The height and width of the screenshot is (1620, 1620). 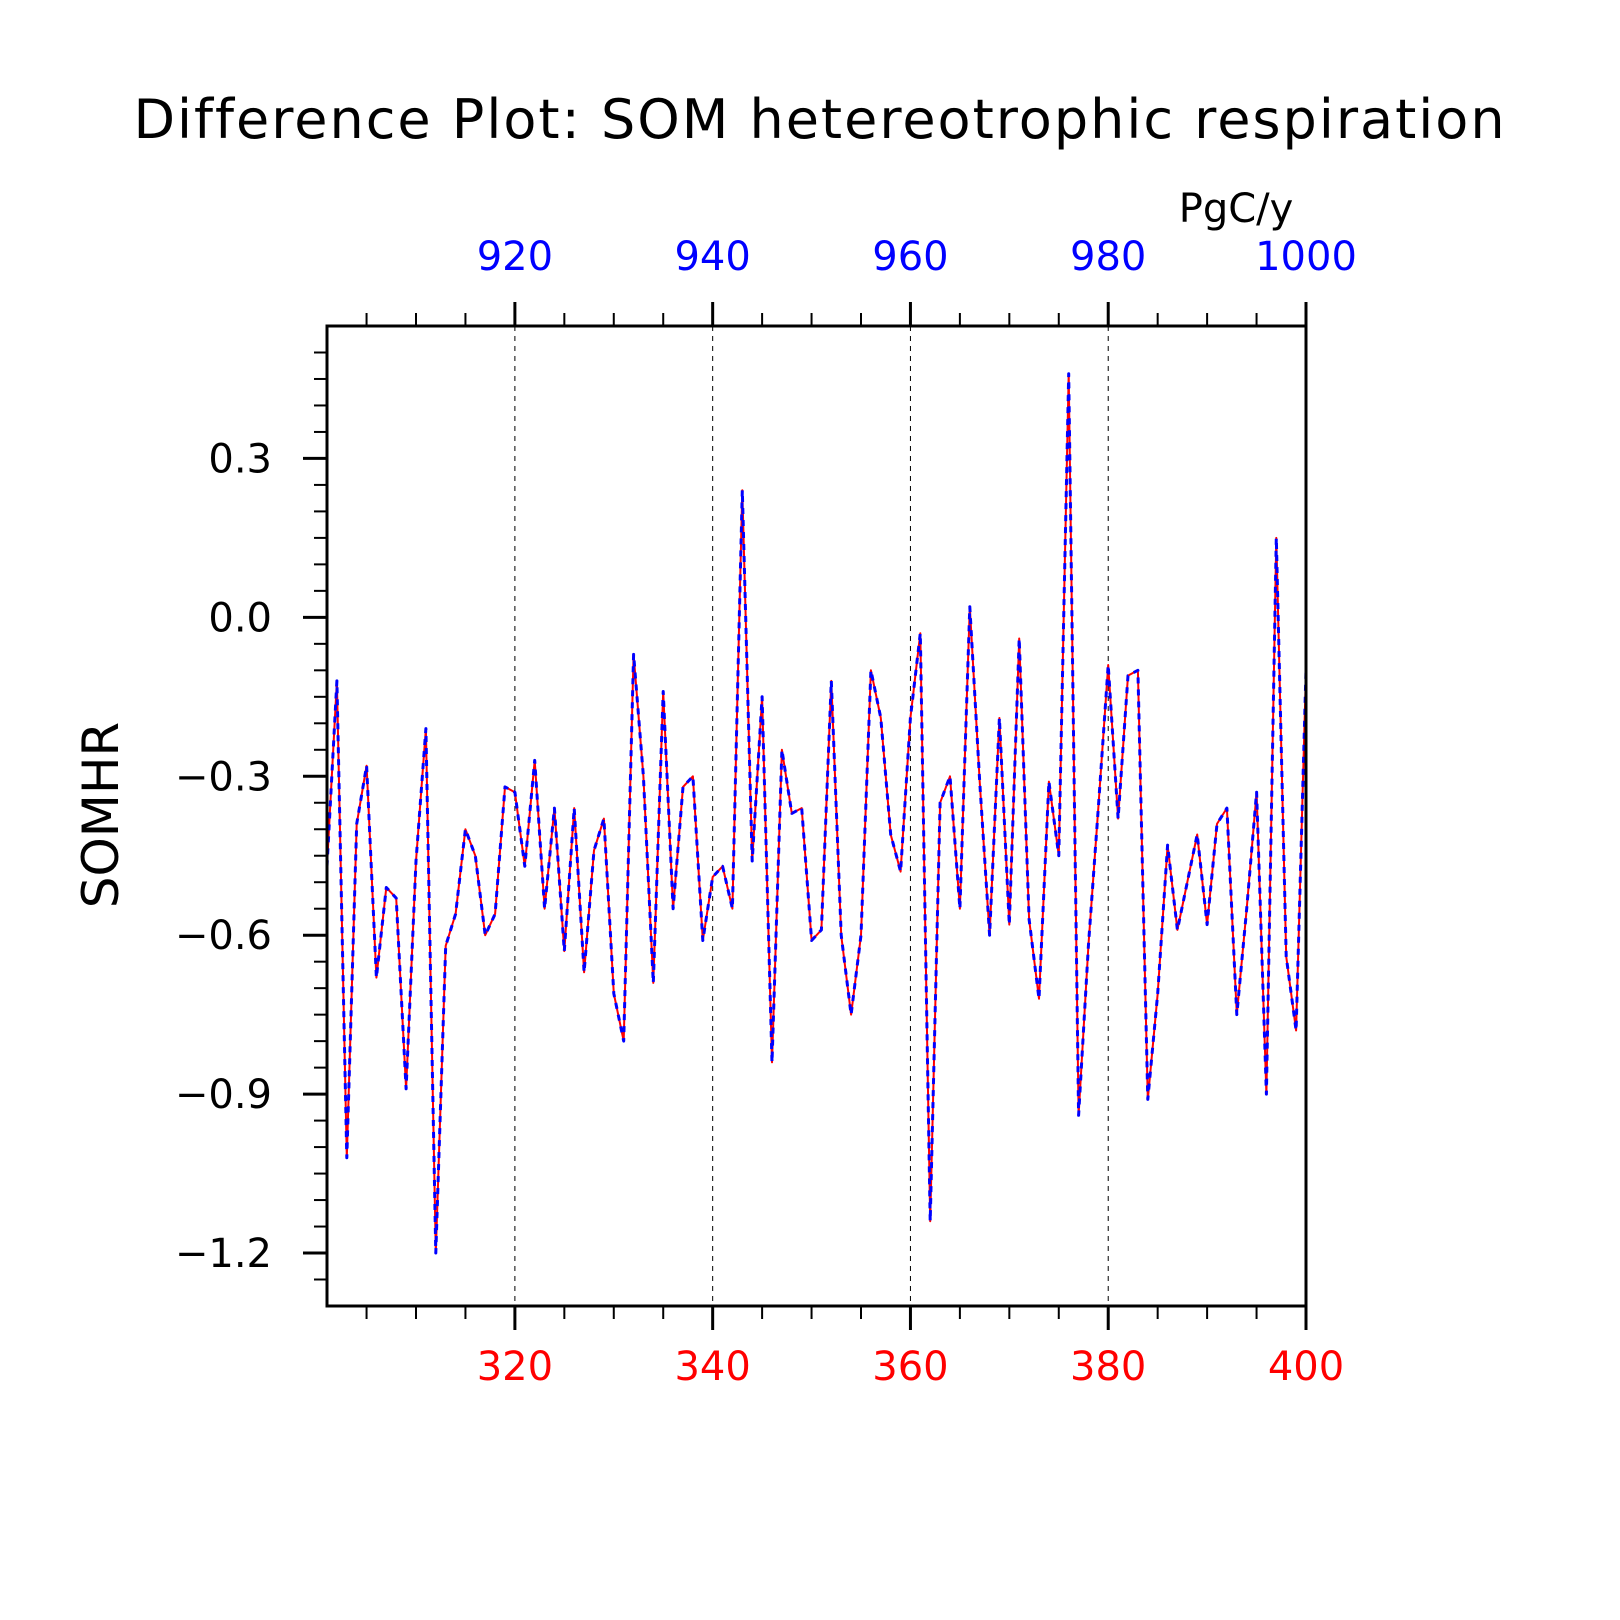 I want to click on top-tick-label-3: 980, so click(x=1108, y=257).